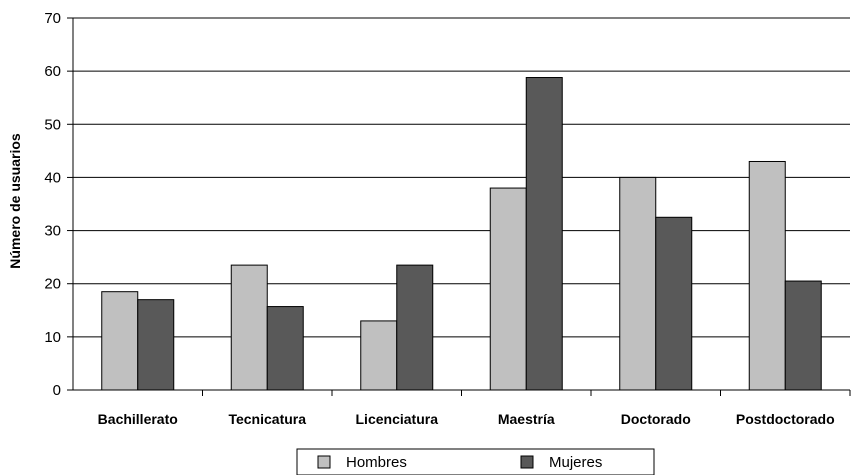 Image resolution: width=856 pixels, height=475 pixels. What do you see at coordinates (575, 462) in the screenshot?
I see `legend-label-mujeres: Mujeres` at bounding box center [575, 462].